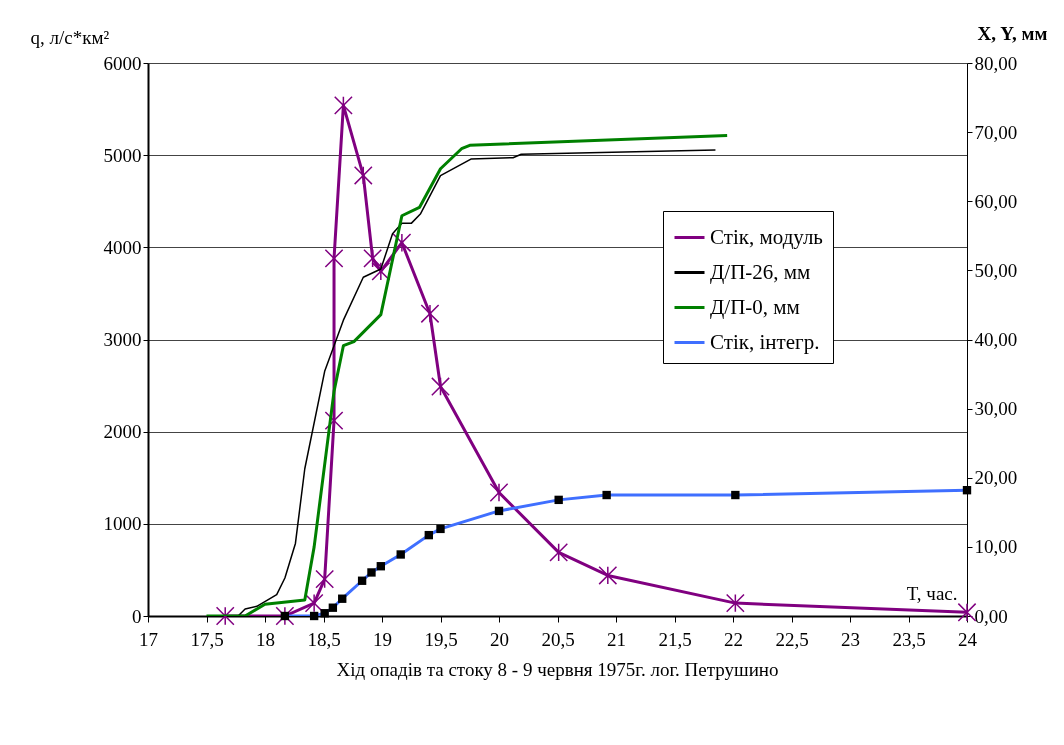 The height and width of the screenshot is (745, 1064). I want to click on y2-tick-label: 40,00, so click(996, 339).